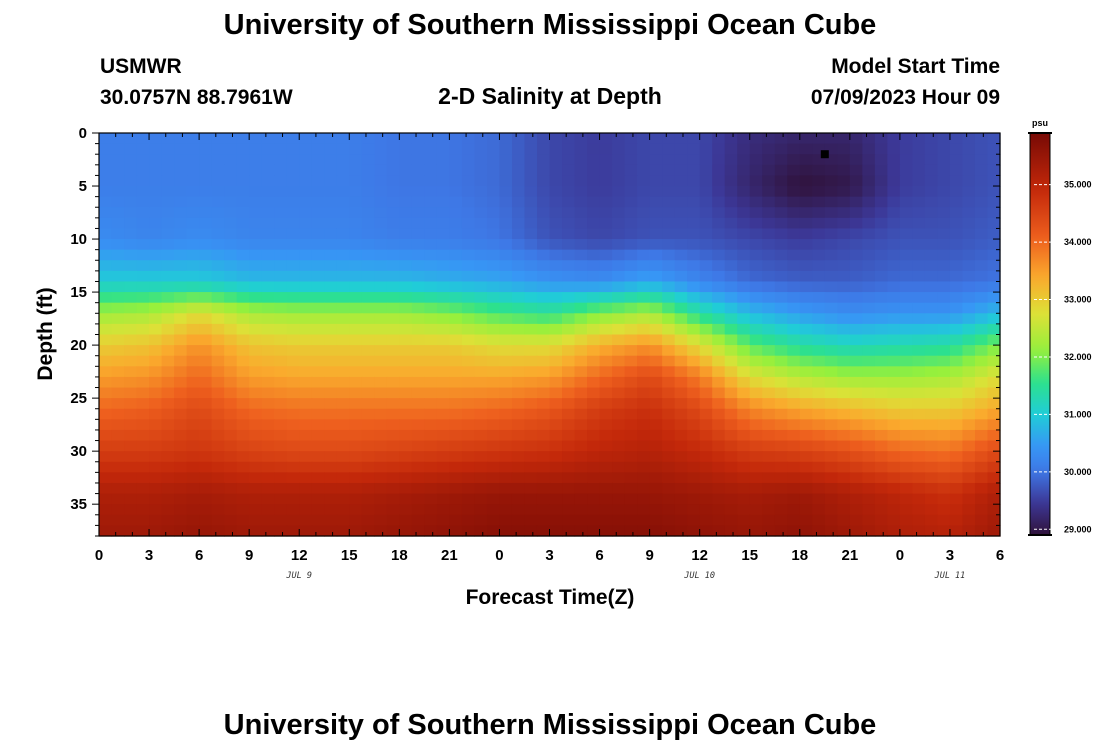  Describe the element at coordinates (950, 555) in the screenshot. I see `x-tick-label: 3` at that location.